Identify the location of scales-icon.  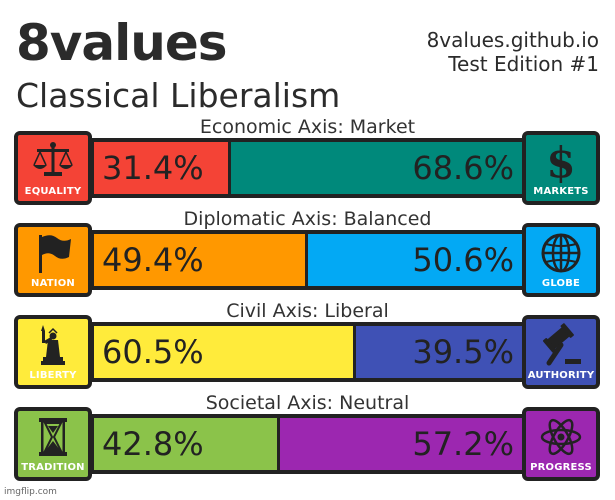
(53, 161).